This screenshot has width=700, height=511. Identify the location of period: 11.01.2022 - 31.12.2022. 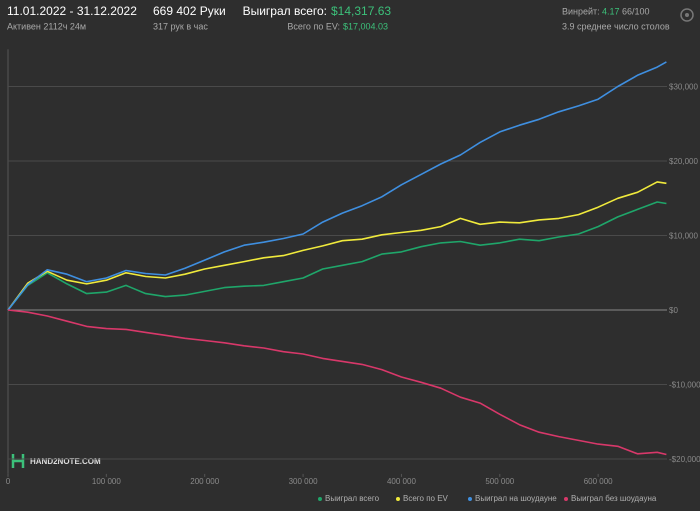
(72, 11).